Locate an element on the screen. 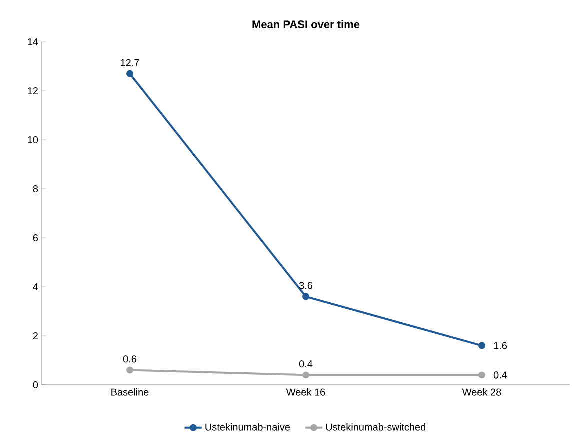  x-tick-label: Baseline is located at coordinates (130, 392).